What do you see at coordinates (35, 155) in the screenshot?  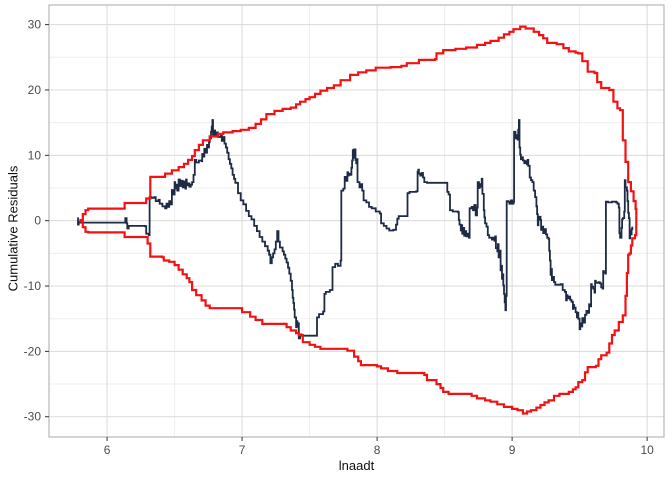 I see `y-tick-label: 10` at bounding box center [35, 155].